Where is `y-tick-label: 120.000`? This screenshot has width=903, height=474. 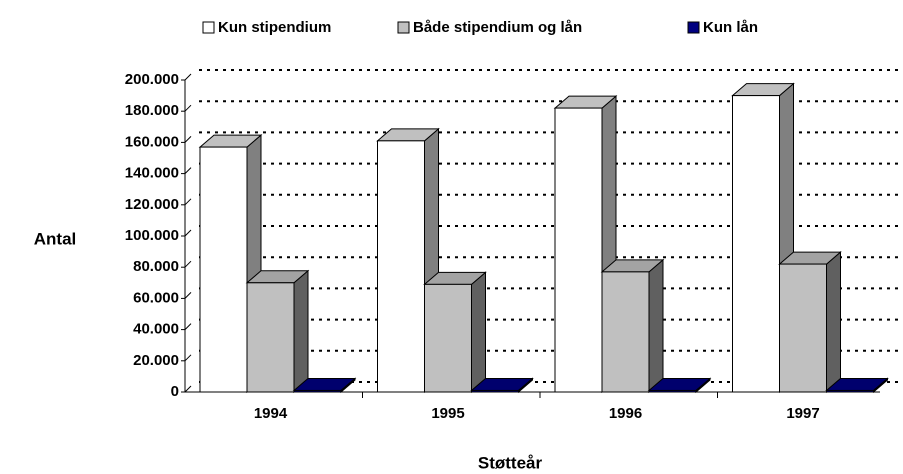
y-tick-label: 120.000 is located at coordinates (152, 204).